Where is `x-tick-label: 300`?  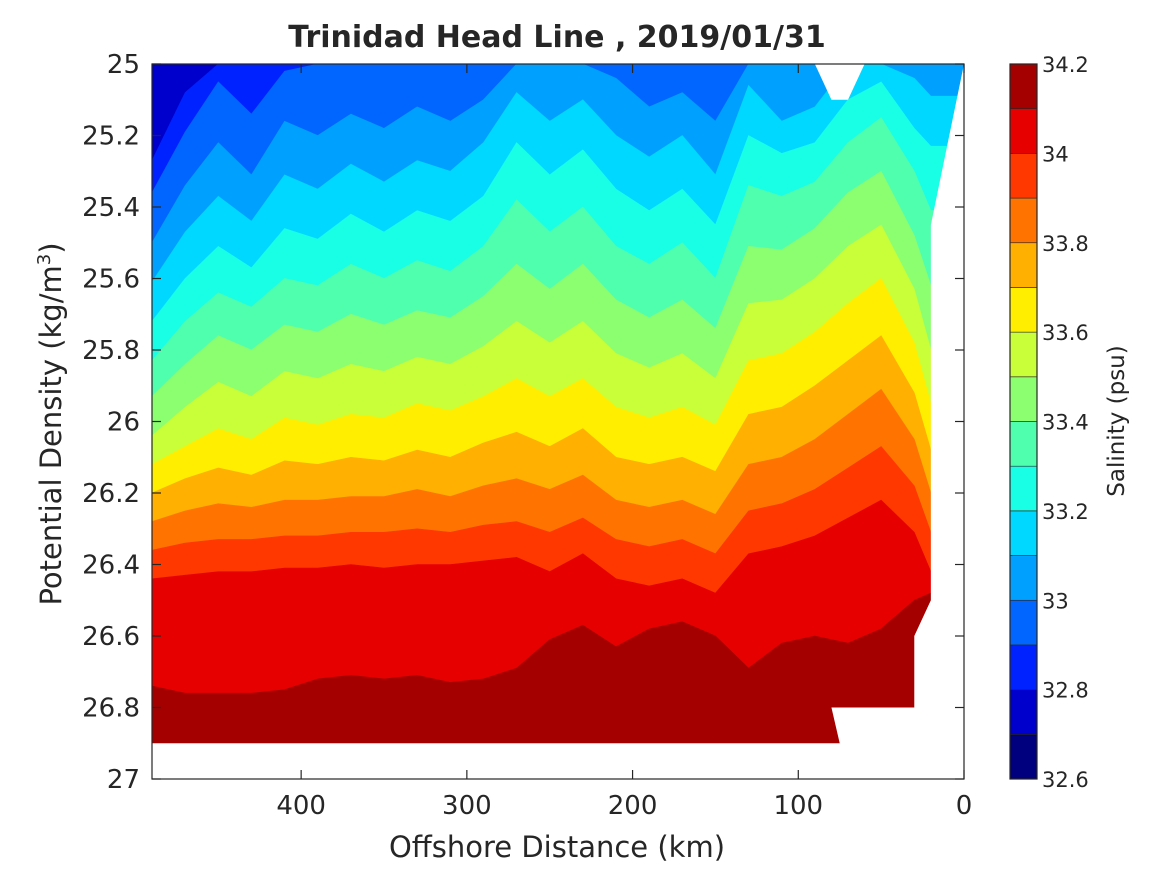 x-tick-label: 300 is located at coordinates (467, 806).